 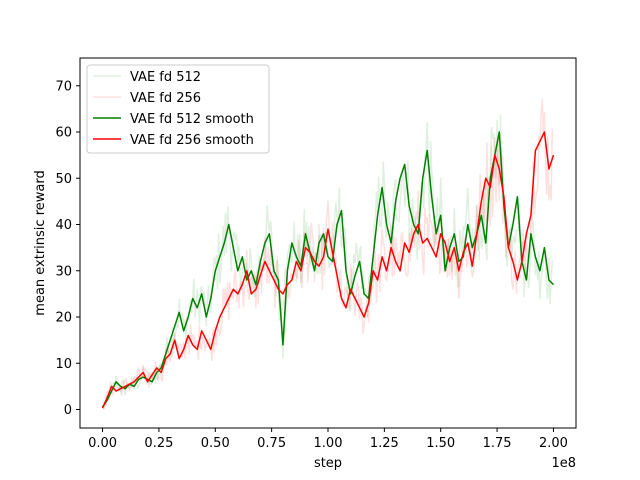 What do you see at coordinates (192, 119) in the screenshot?
I see `legend-label-512-smooth: VAE fd 512 smooth` at bounding box center [192, 119].